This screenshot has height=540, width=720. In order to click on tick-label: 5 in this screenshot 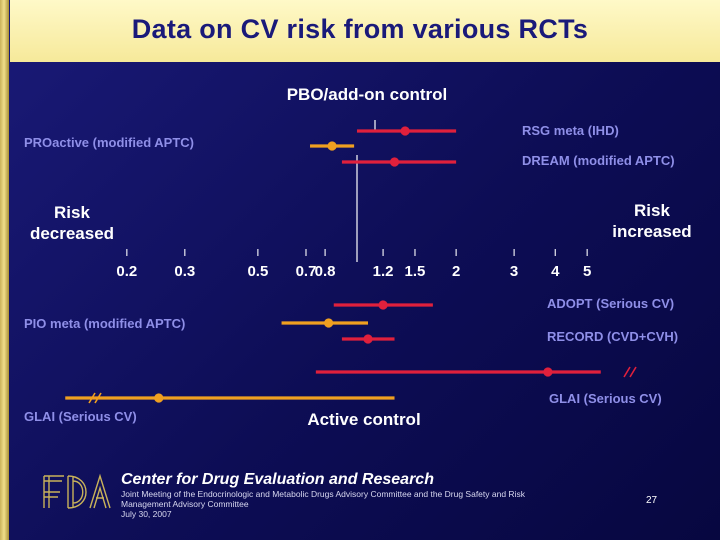, I will do `click(587, 271)`.